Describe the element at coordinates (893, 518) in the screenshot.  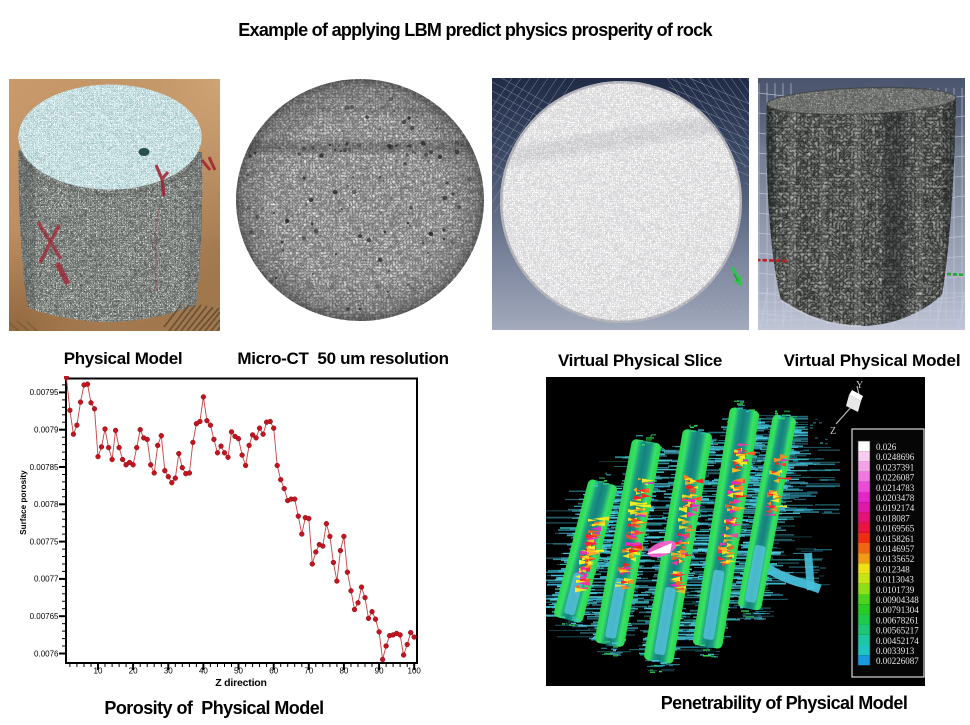
I see `svg-text: 0.018087` at that location.